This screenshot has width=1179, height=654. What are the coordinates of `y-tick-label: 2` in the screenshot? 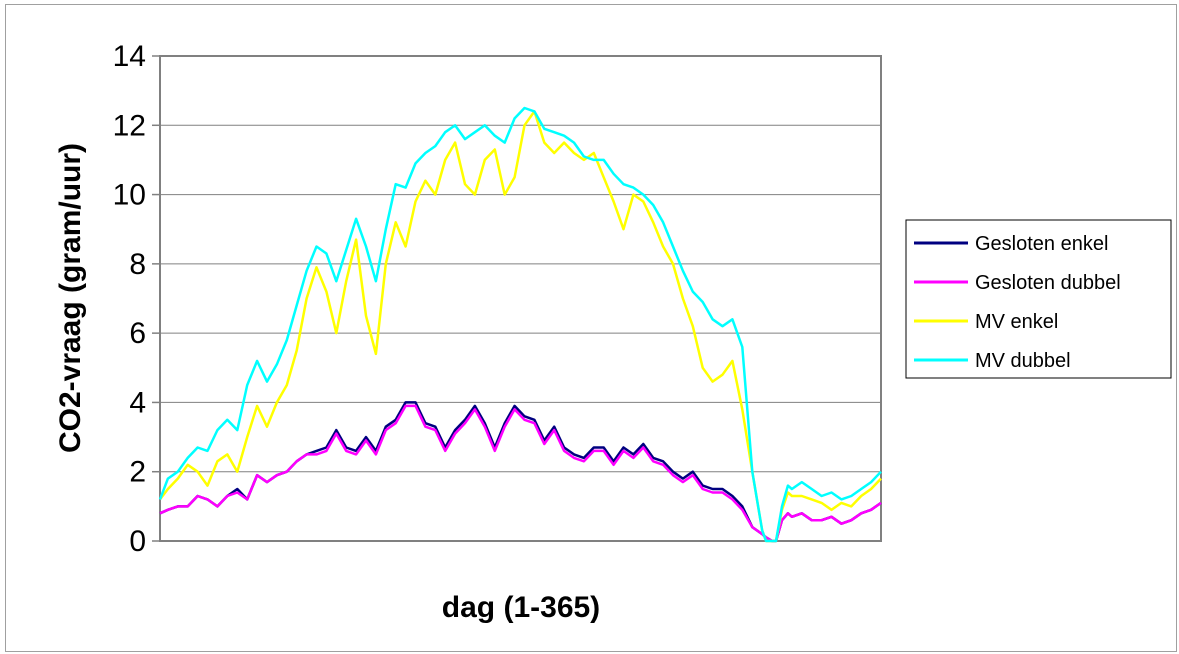 It's located at (137, 472).